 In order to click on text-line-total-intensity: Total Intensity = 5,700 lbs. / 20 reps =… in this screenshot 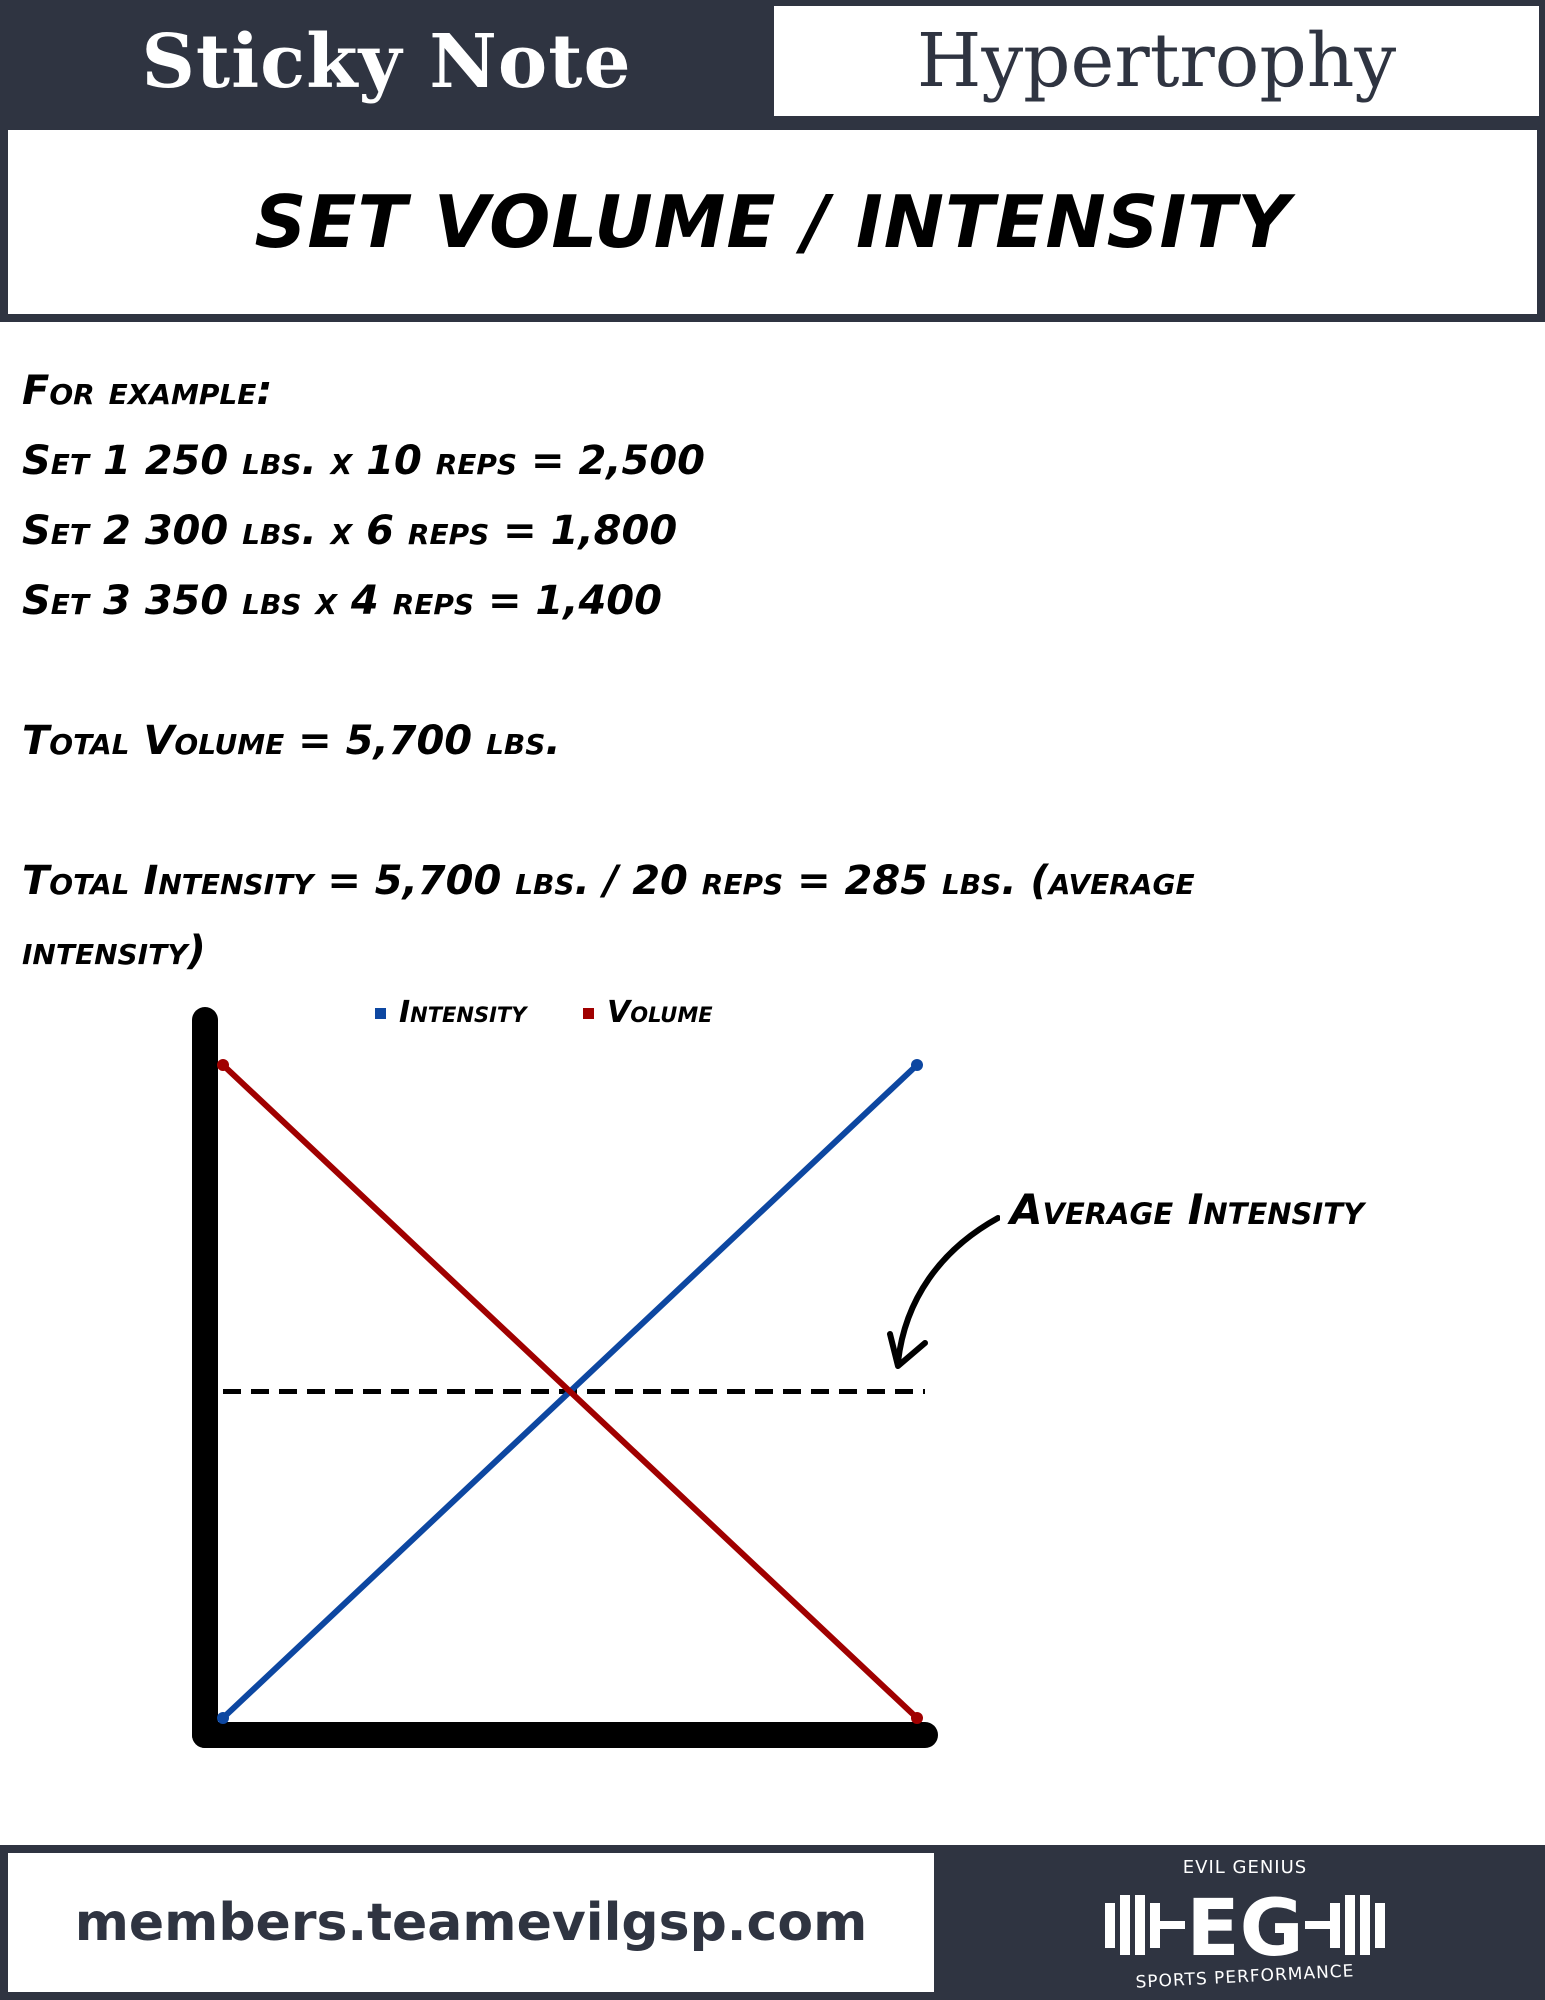, I will do `click(608, 881)`.